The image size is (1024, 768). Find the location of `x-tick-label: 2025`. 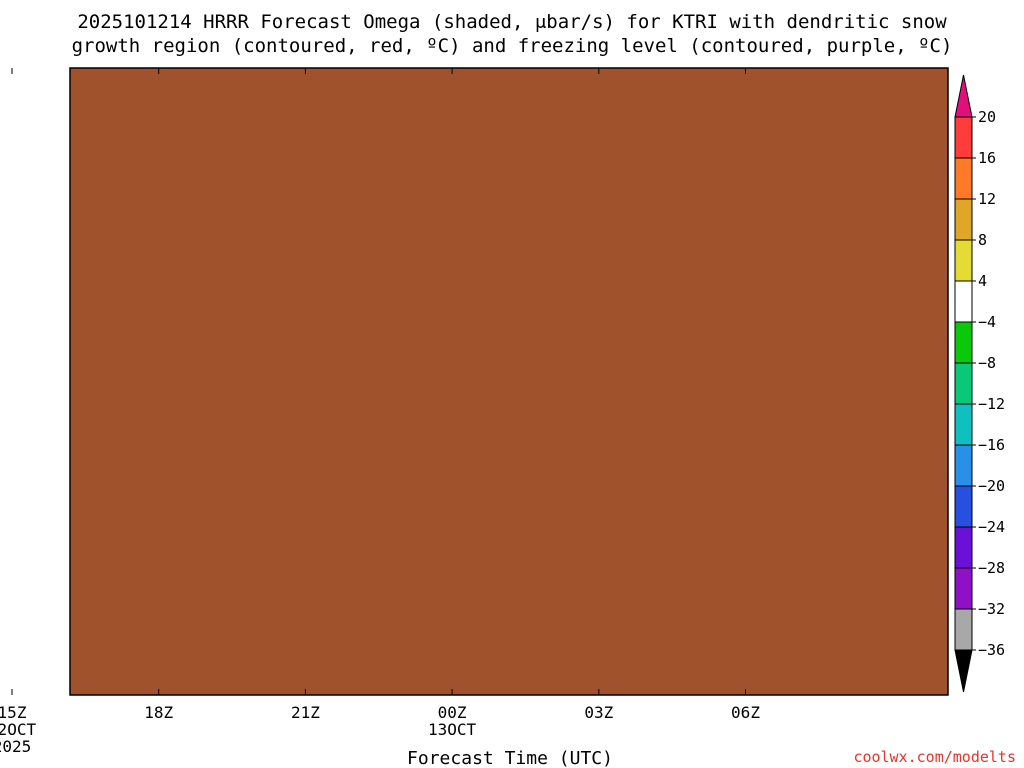

x-tick-label: 2025 is located at coordinates (15, 746).